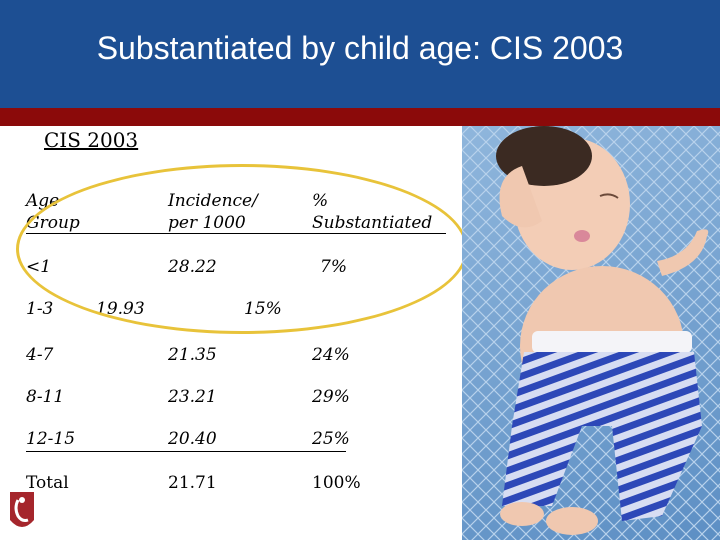  What do you see at coordinates (91, 140) in the screenshot?
I see `table-caption: CIS 2003` at bounding box center [91, 140].